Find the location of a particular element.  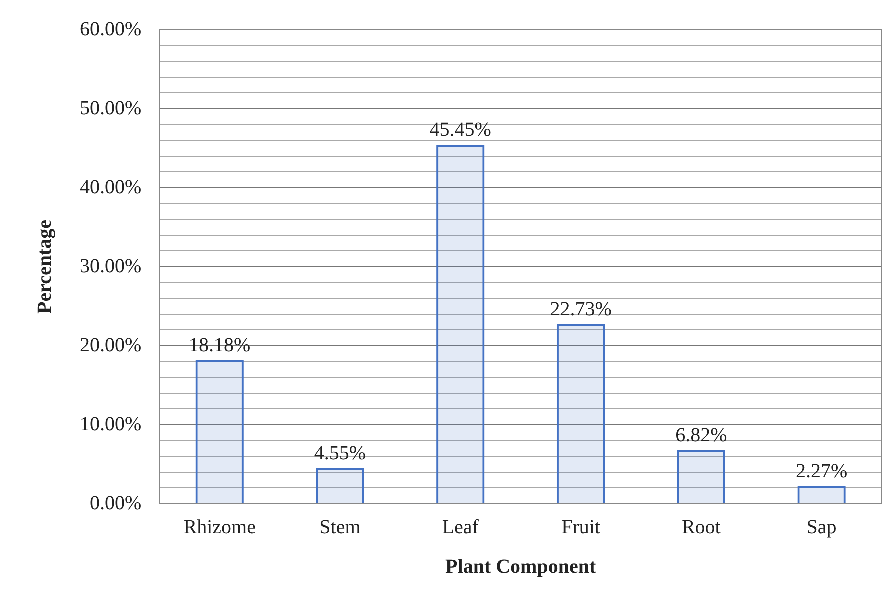

x-tick-label: Leaf is located at coordinates (461, 527).